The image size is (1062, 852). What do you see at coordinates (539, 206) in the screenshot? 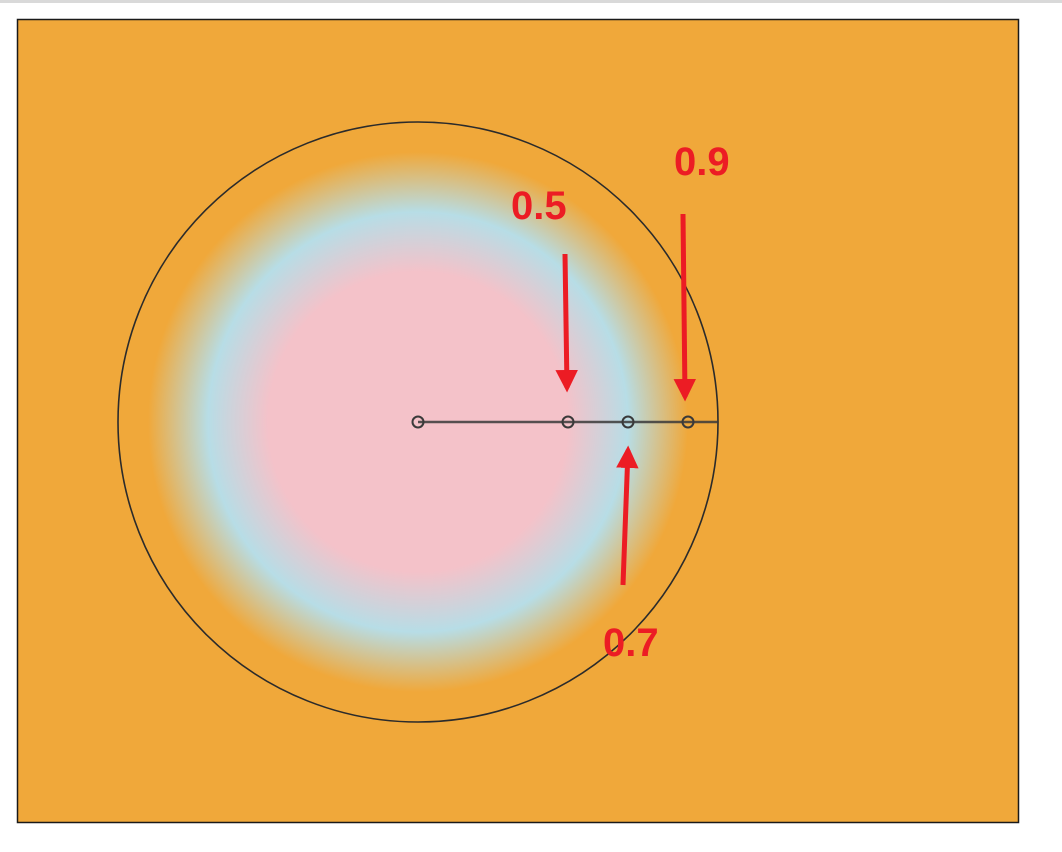
I see `label-0-5: 0.5` at bounding box center [539, 206].